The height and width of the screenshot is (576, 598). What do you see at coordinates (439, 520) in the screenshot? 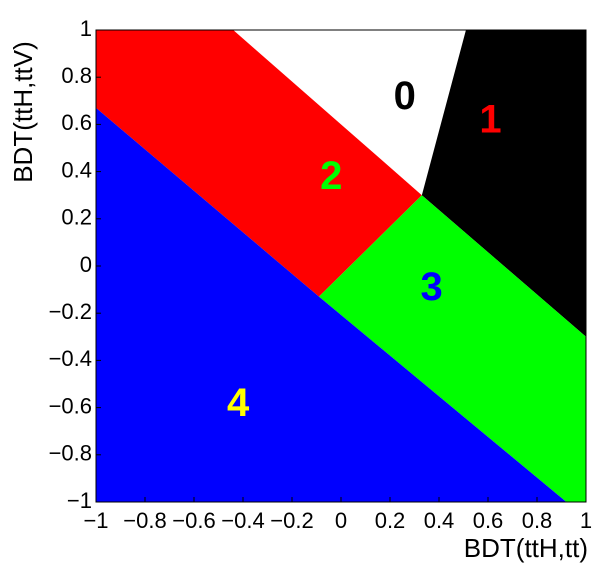
I see `x-tick-label: 0.4` at bounding box center [439, 520].